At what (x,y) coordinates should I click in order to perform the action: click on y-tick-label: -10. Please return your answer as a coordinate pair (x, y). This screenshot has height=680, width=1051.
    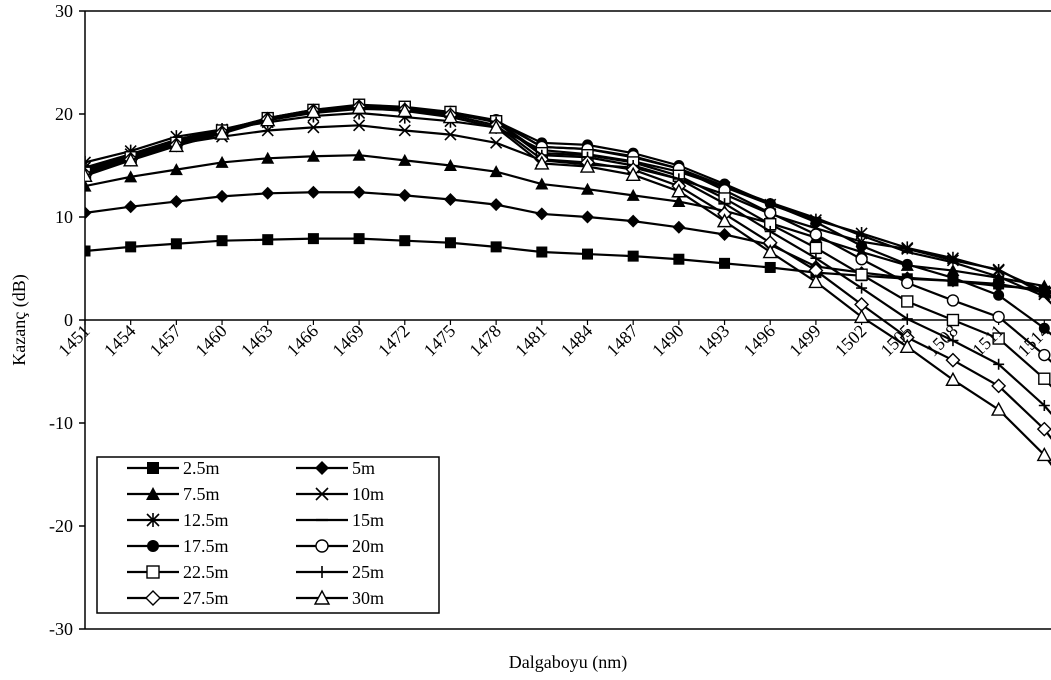
    Looking at the image, I should click on (61, 423).